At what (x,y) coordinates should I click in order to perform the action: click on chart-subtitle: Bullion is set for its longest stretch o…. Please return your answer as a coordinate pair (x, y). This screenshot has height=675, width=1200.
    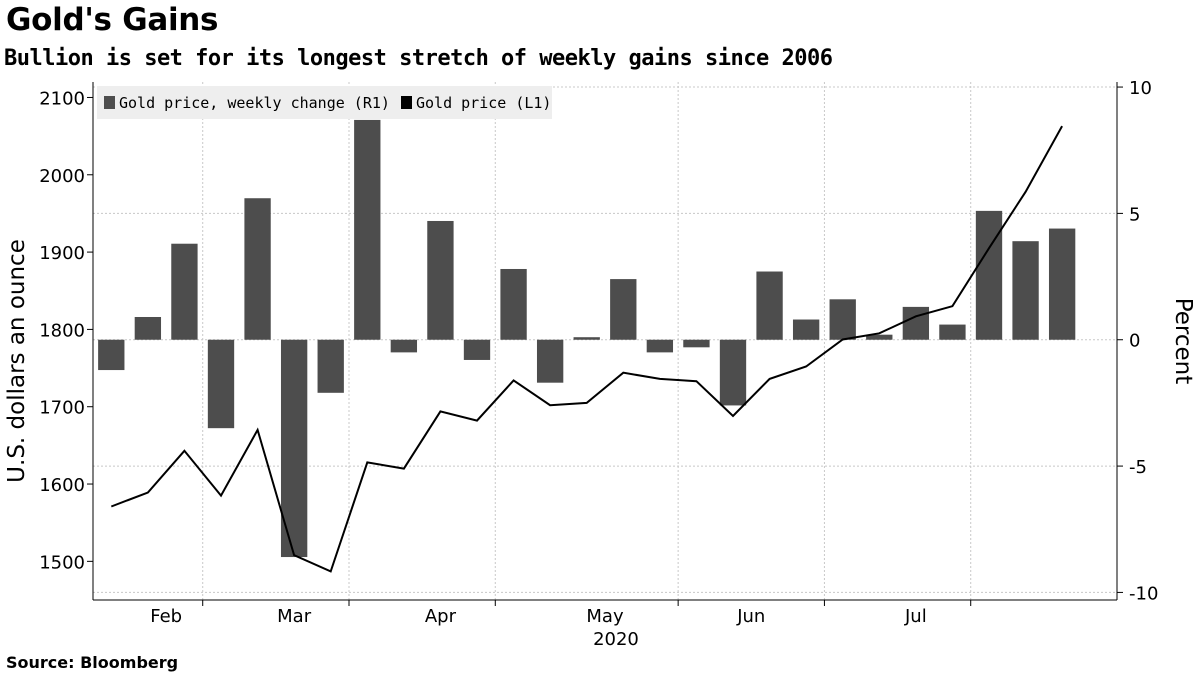
    Looking at the image, I should click on (418, 58).